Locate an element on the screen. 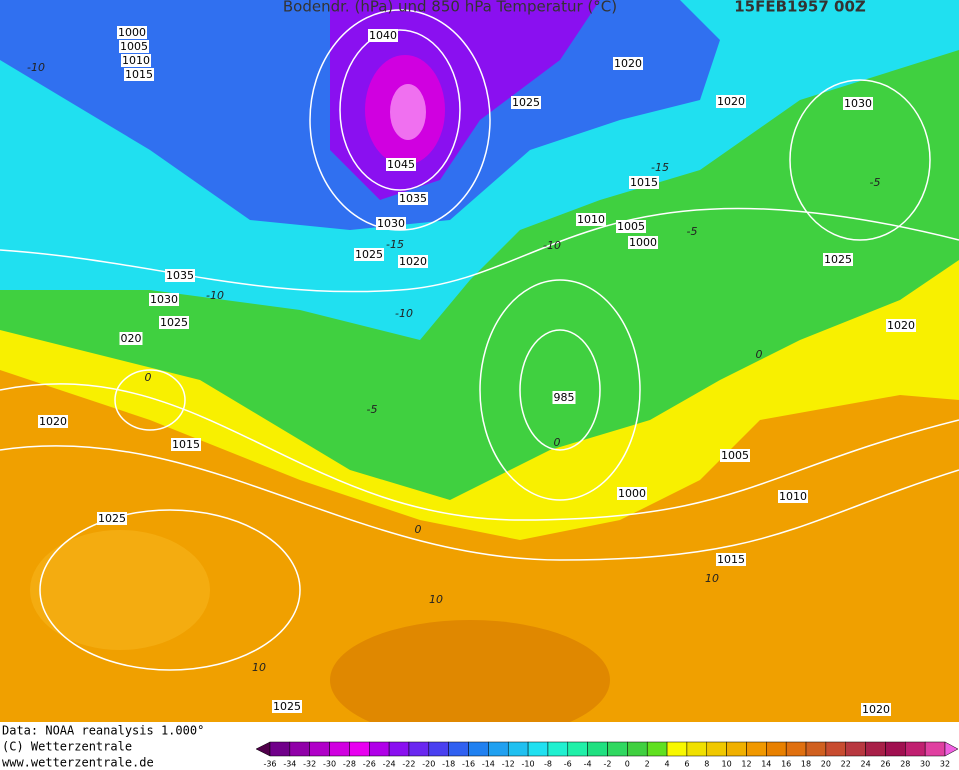  colorbar-label: -2 is located at coordinates (608, 764).